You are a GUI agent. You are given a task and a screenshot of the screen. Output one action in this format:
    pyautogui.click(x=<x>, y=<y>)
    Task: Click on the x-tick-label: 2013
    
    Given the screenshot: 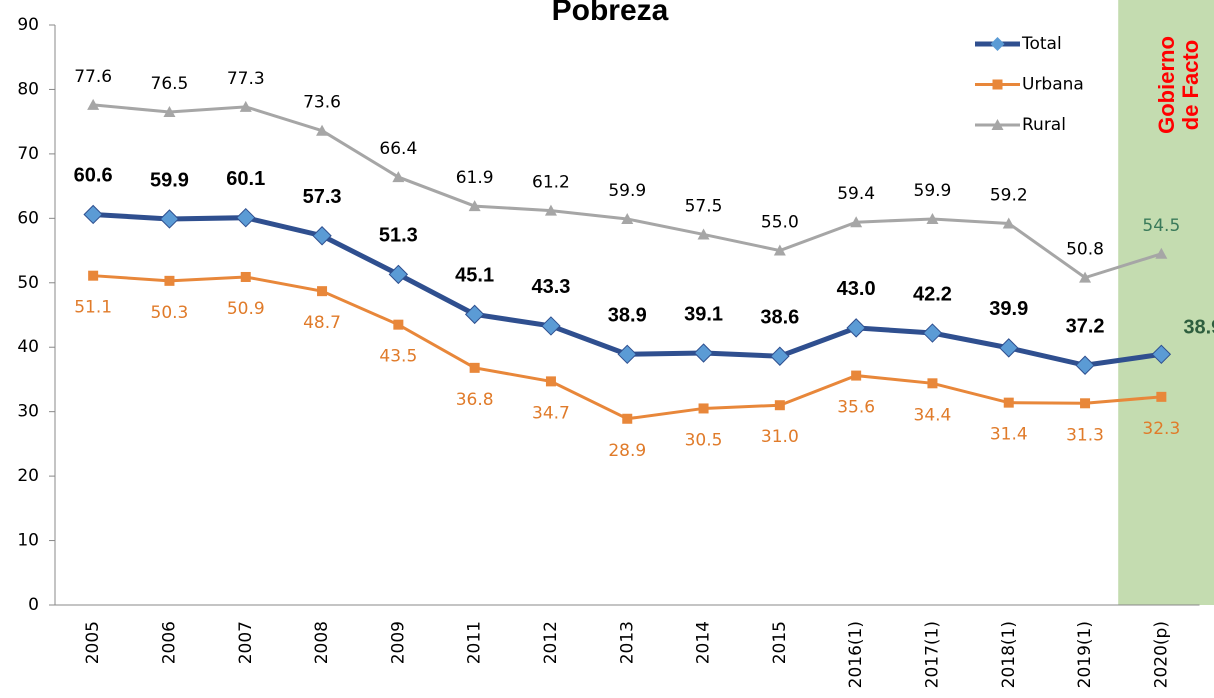 What is the action you would take?
    pyautogui.click(x=627, y=642)
    